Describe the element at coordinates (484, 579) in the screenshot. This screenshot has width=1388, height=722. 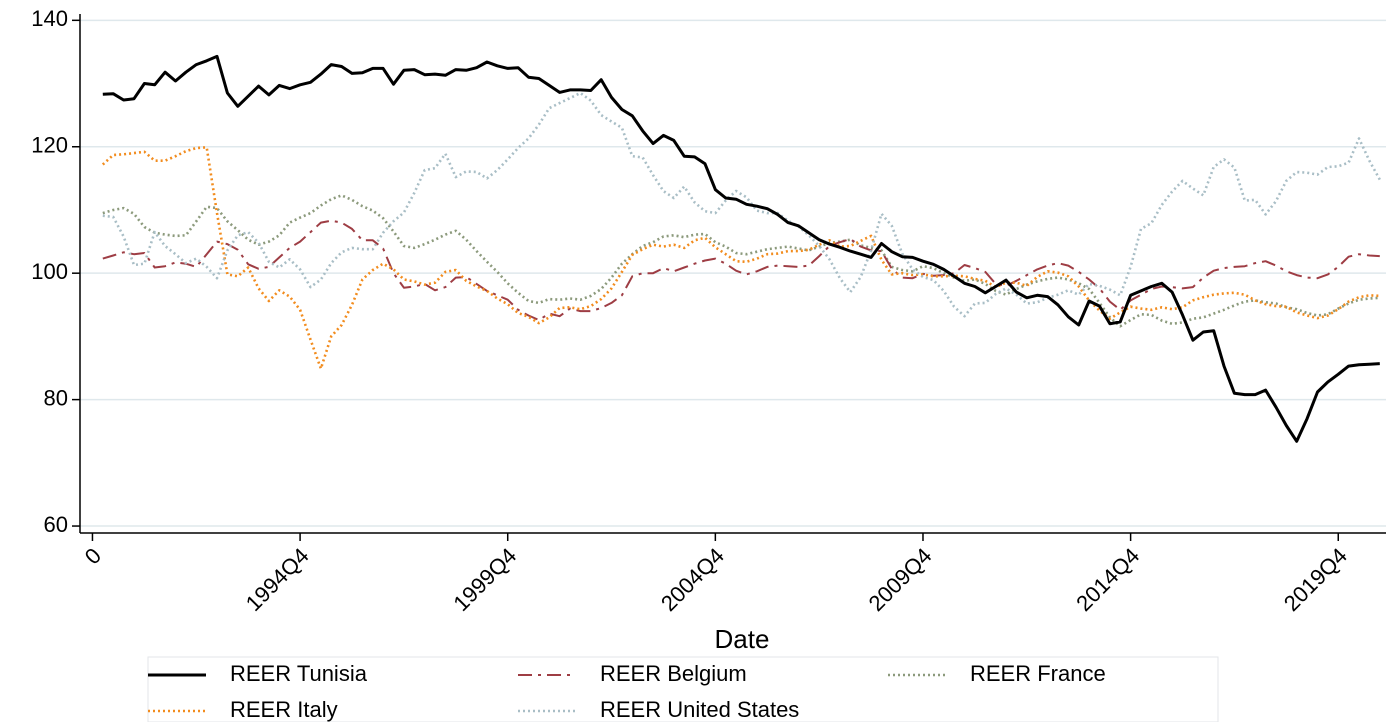
I see `x-tick-label: 1999Q4` at that location.